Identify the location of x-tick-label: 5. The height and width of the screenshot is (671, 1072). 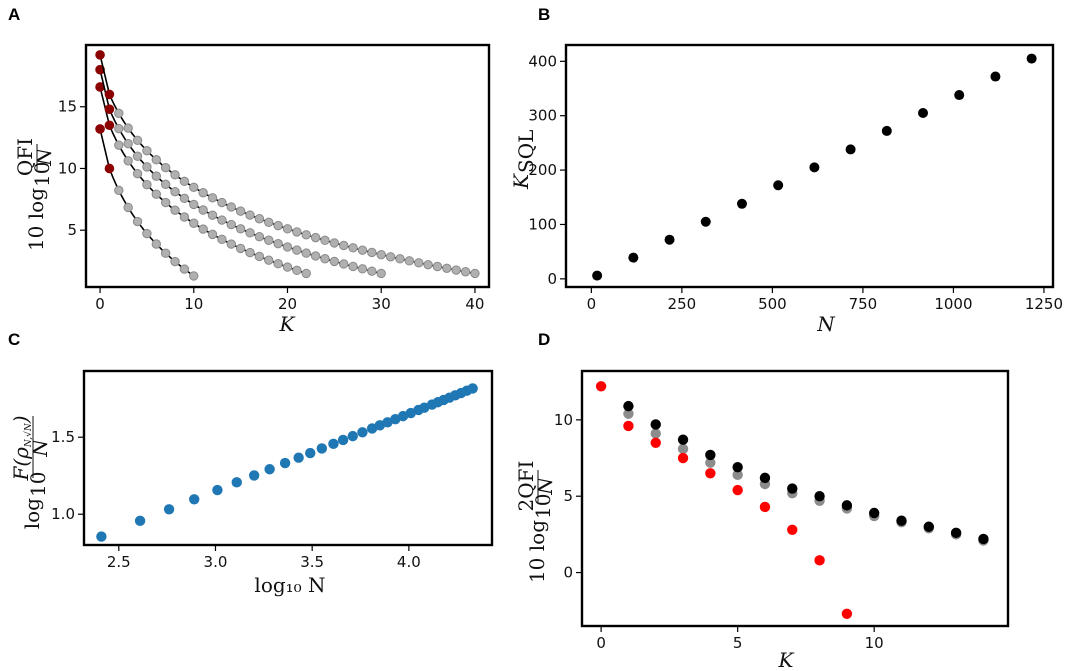
(738, 643).